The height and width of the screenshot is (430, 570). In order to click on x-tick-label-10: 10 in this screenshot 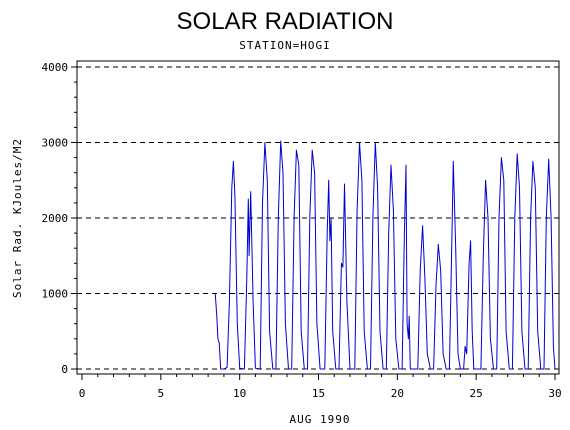, I will do `click(239, 393)`.